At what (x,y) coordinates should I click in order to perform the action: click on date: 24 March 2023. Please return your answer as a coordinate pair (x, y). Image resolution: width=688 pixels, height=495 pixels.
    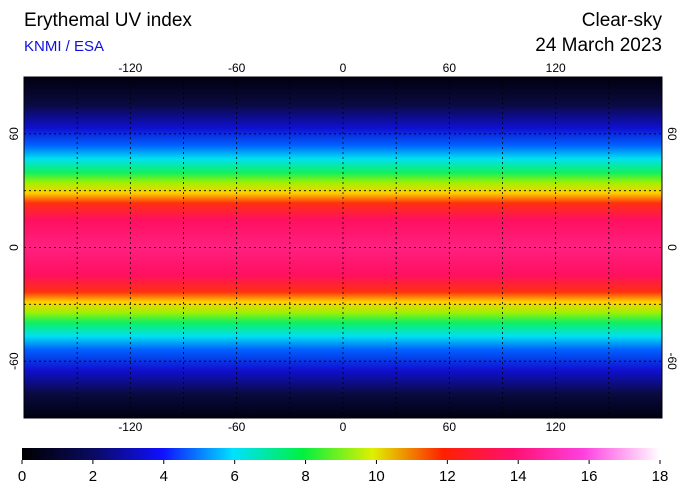
    Looking at the image, I should click on (598, 45).